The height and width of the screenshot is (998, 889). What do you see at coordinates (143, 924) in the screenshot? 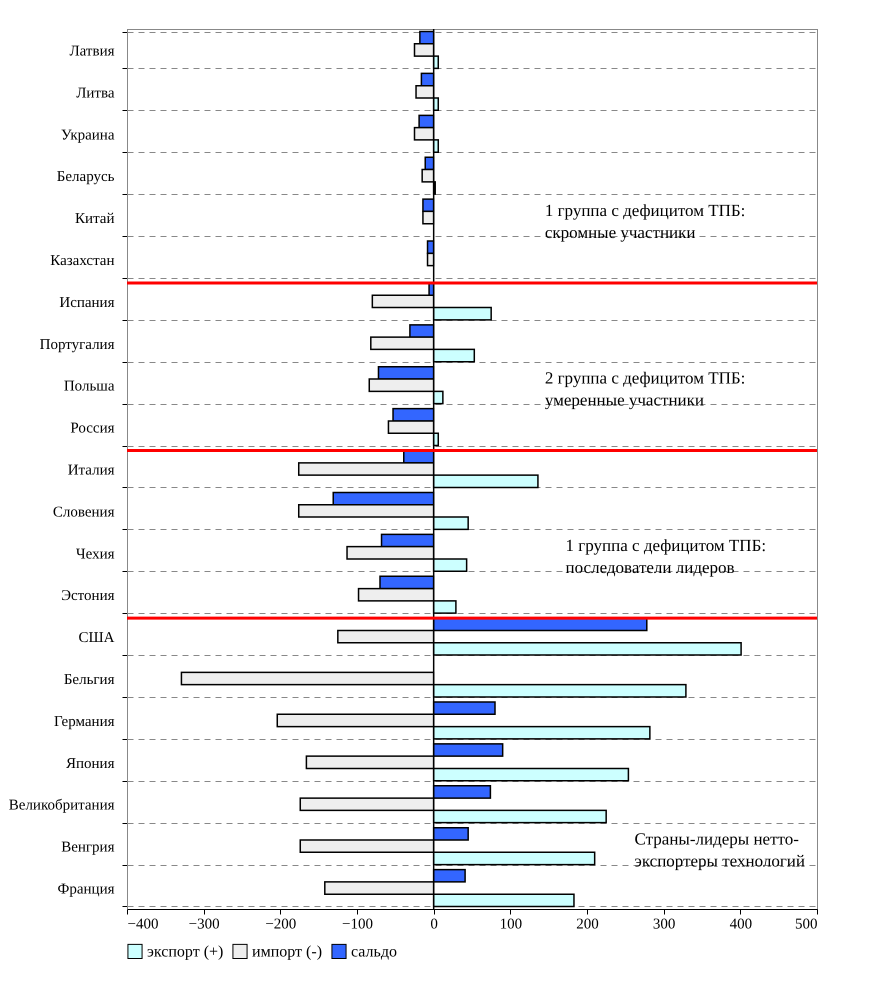
I see `x-tick-label: −400` at bounding box center [143, 924].